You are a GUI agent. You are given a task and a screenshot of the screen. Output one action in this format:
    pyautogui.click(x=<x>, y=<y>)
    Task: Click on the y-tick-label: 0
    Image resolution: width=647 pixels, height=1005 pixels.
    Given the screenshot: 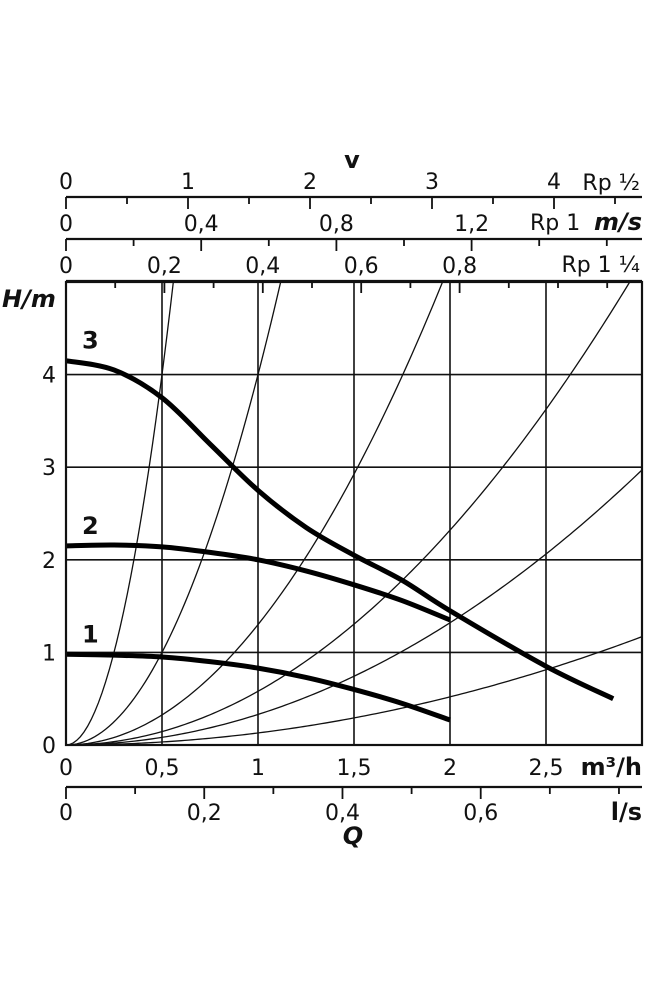 What is the action you would take?
    pyautogui.click(x=49, y=746)
    